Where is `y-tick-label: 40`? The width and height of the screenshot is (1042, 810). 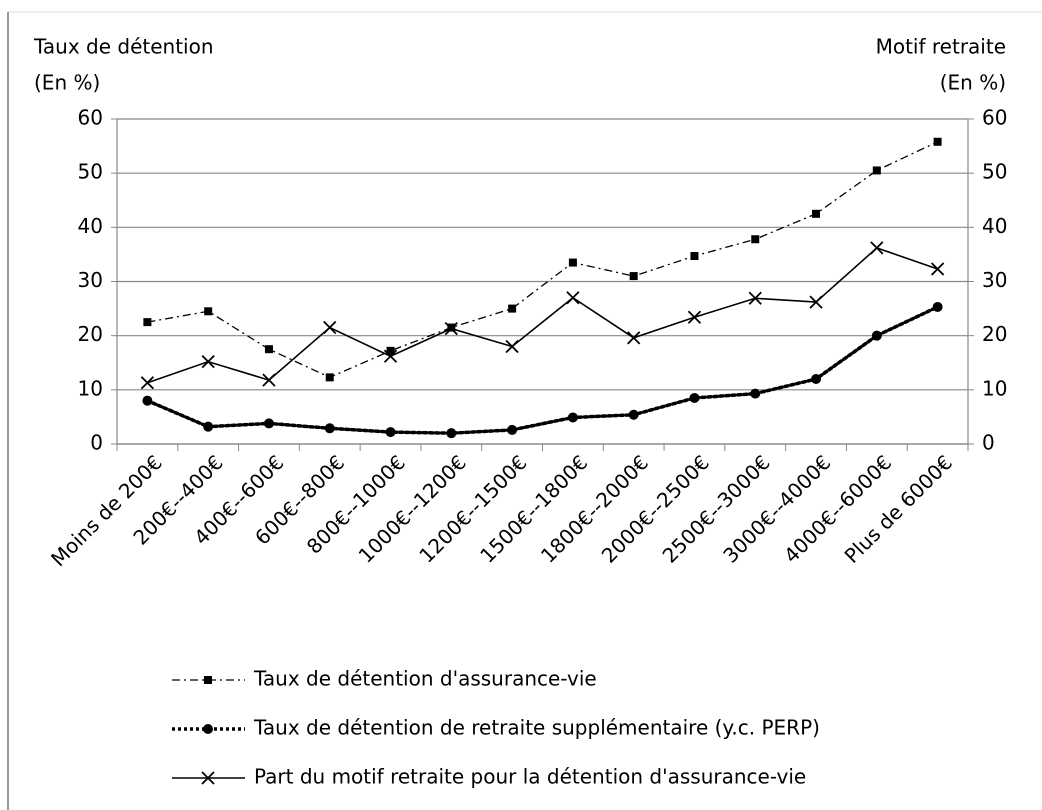
y-tick-label: 40 is located at coordinates (90, 226).